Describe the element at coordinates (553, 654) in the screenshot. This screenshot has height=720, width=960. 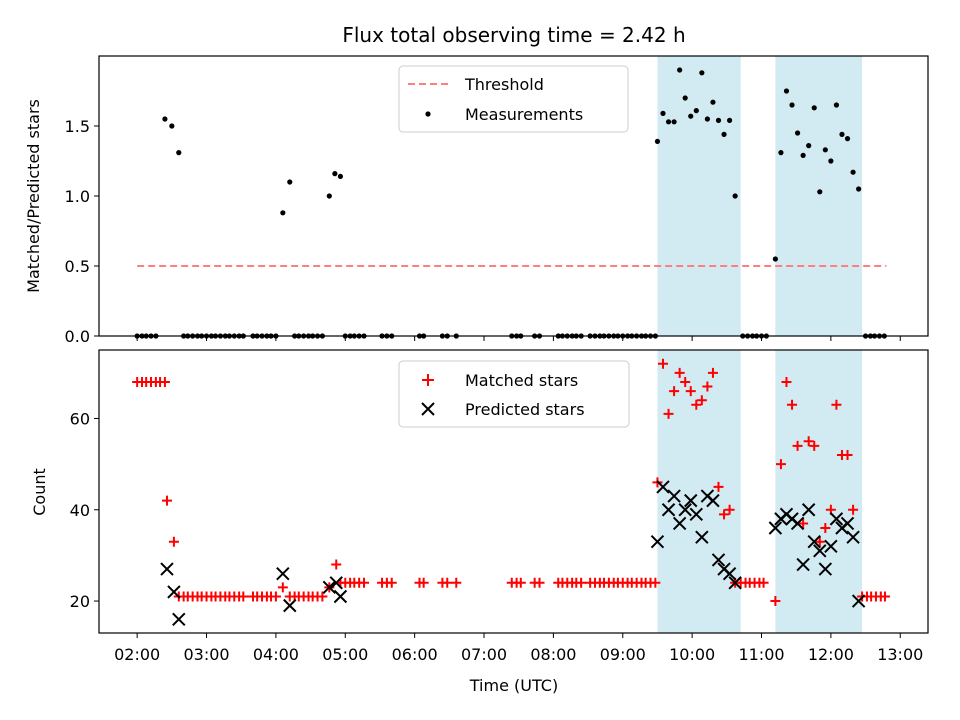
I see `x-tick-label: 08:00` at that location.